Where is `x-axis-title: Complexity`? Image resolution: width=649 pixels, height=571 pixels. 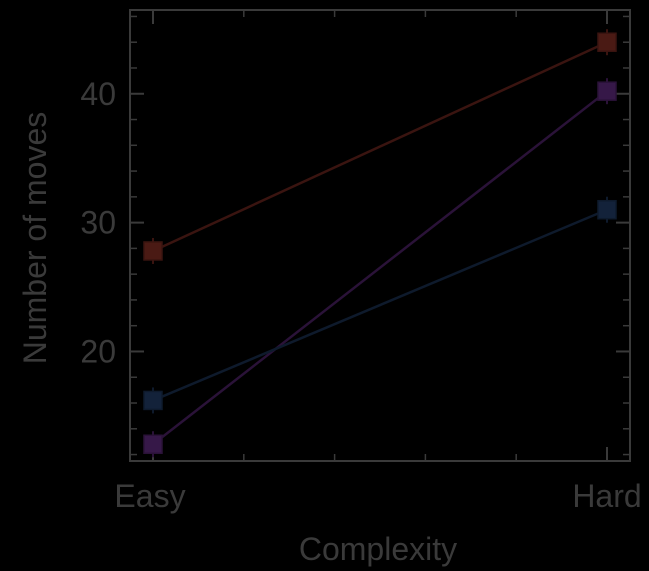
x-axis-title: Complexity is located at coordinates (378, 549).